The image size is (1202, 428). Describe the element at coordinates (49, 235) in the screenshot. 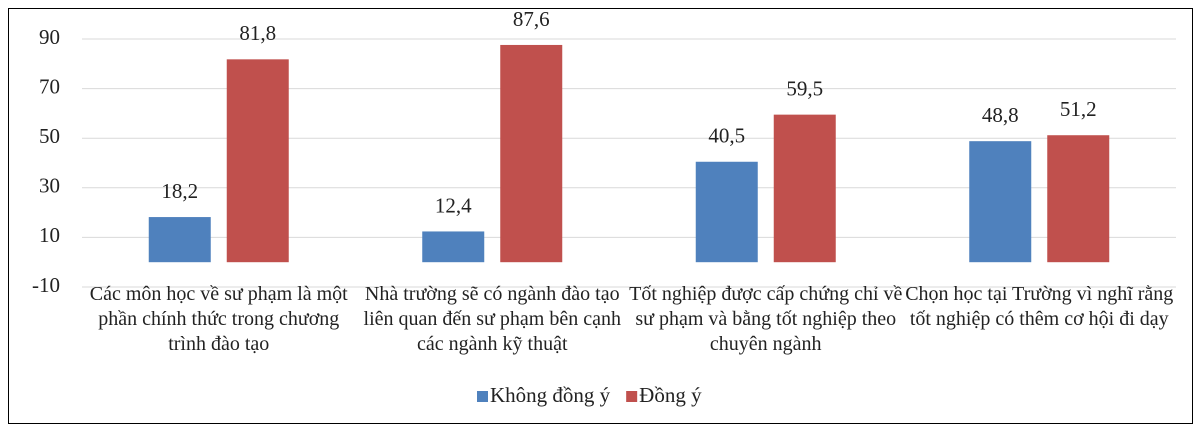

I see `y-tick-label: 10` at that location.